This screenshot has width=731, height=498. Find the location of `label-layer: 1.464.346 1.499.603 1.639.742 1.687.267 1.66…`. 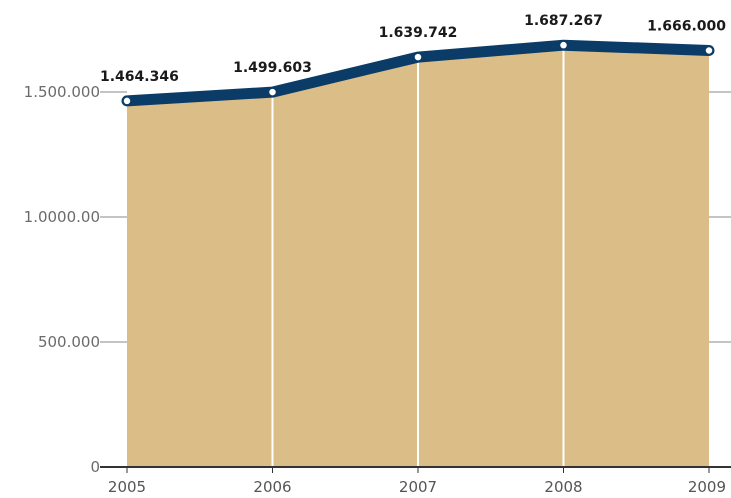

label-layer: 1.464.346 1.499.603 1.639.742 1.687.267 1.66… is located at coordinates (413, 49).